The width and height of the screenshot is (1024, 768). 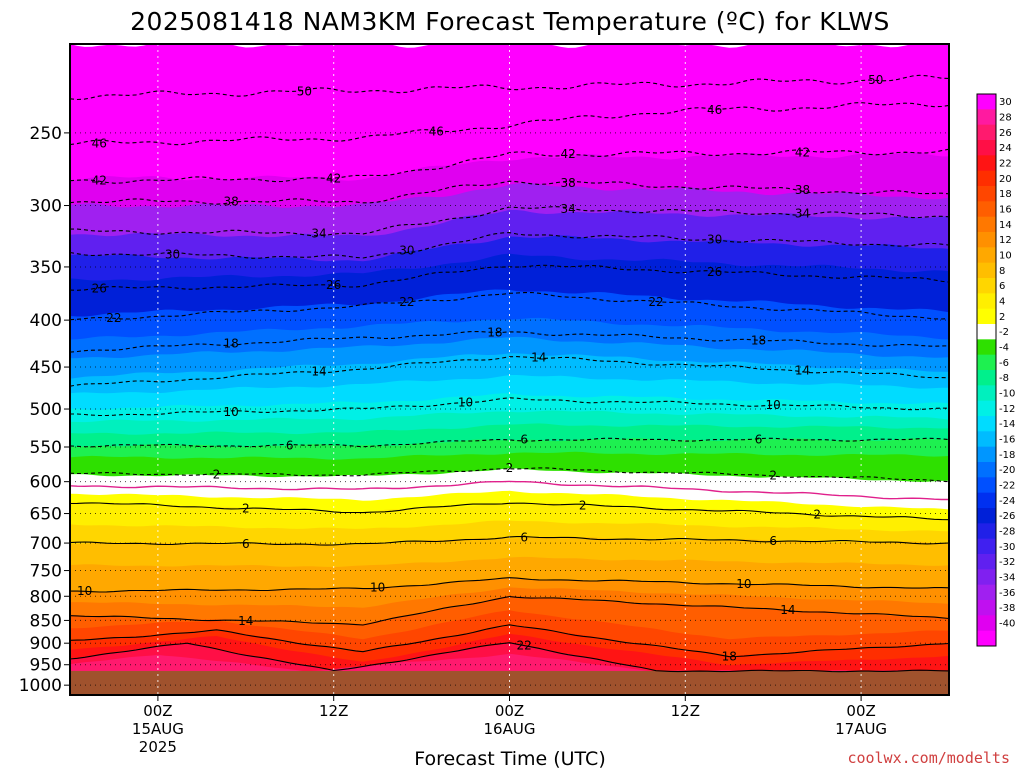 What do you see at coordinates (99, 181) in the screenshot?
I see `isotherm-label--42-0: 42` at bounding box center [99, 181].